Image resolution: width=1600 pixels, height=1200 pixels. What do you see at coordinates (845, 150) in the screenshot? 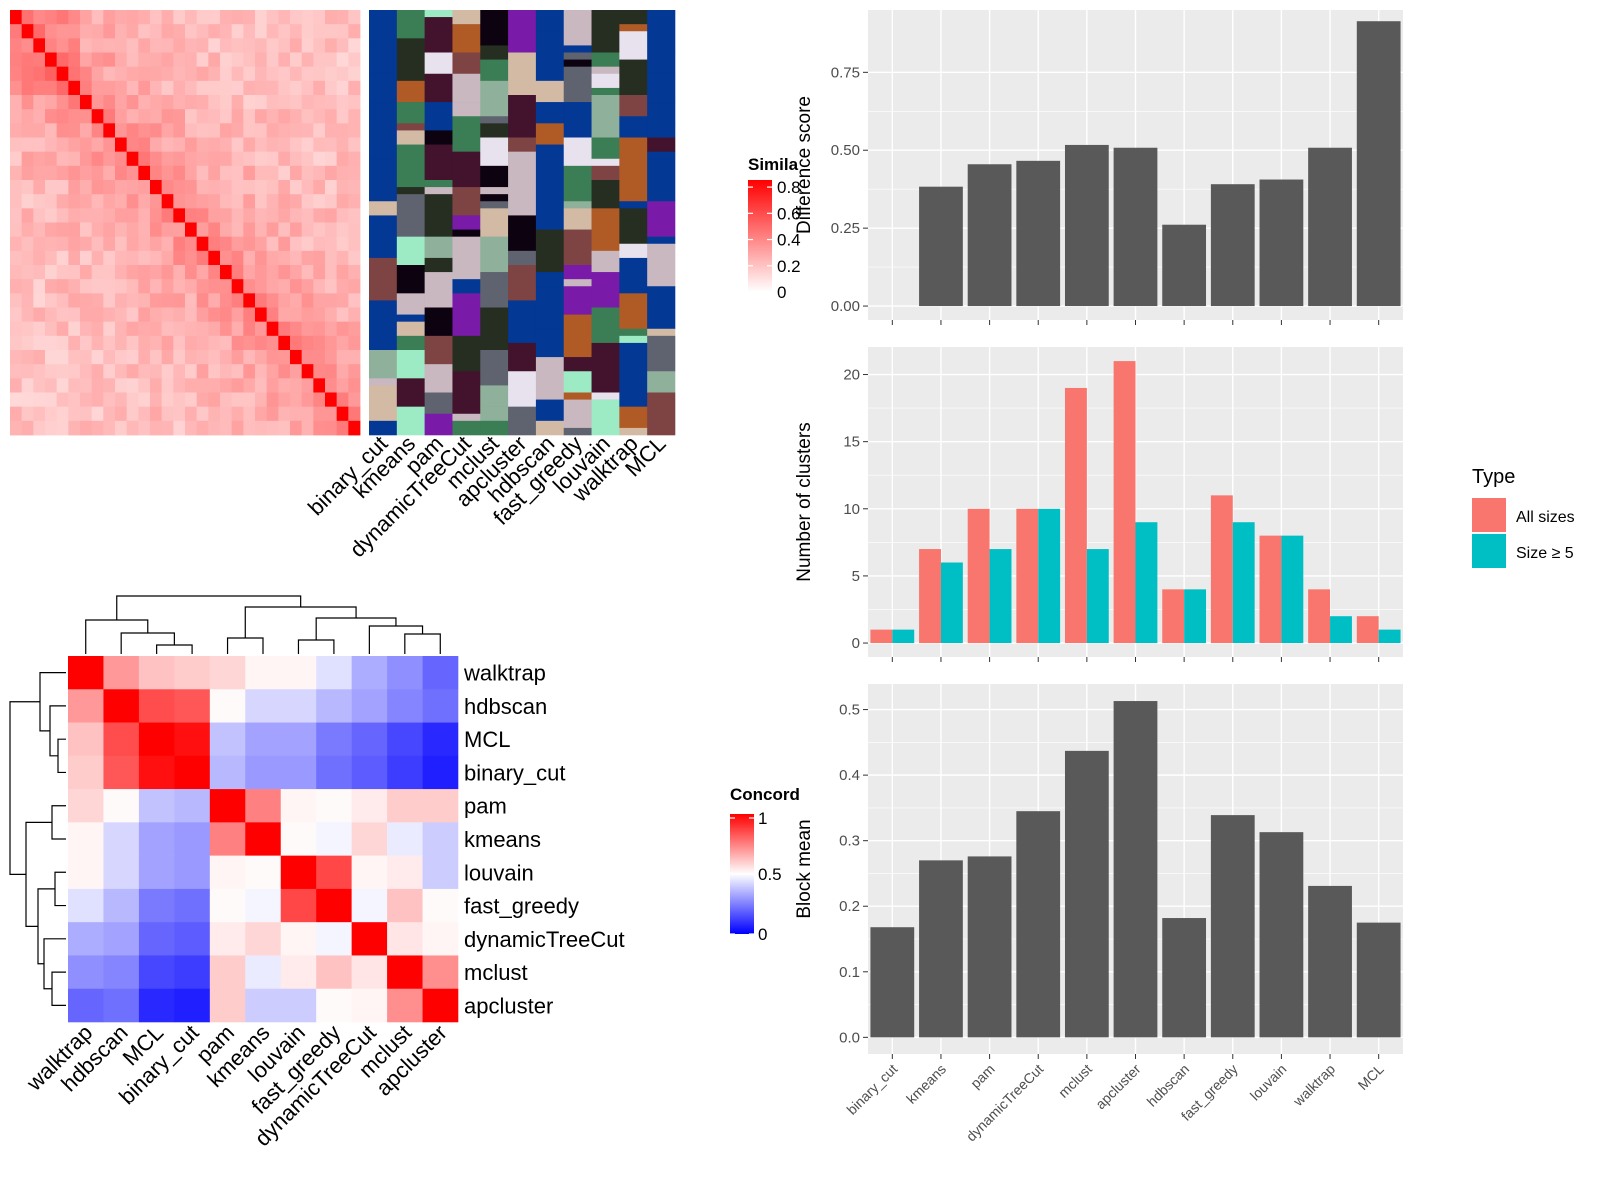
I see `y-tick-label: 0.50` at bounding box center [845, 150].